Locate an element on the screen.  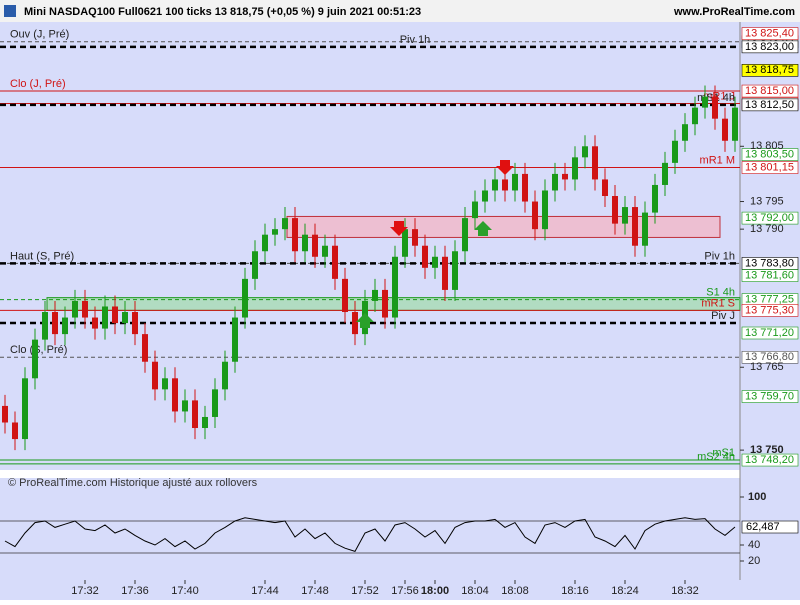
price-tag-label: 13 748,20 is located at coordinates (769, 460).